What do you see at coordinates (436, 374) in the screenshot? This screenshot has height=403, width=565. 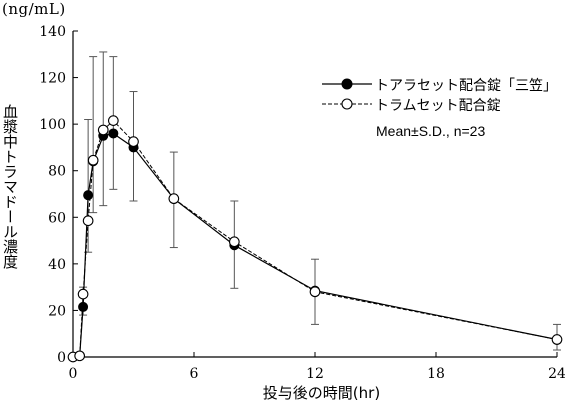 I see `x-tick-label: 18` at bounding box center [436, 374].